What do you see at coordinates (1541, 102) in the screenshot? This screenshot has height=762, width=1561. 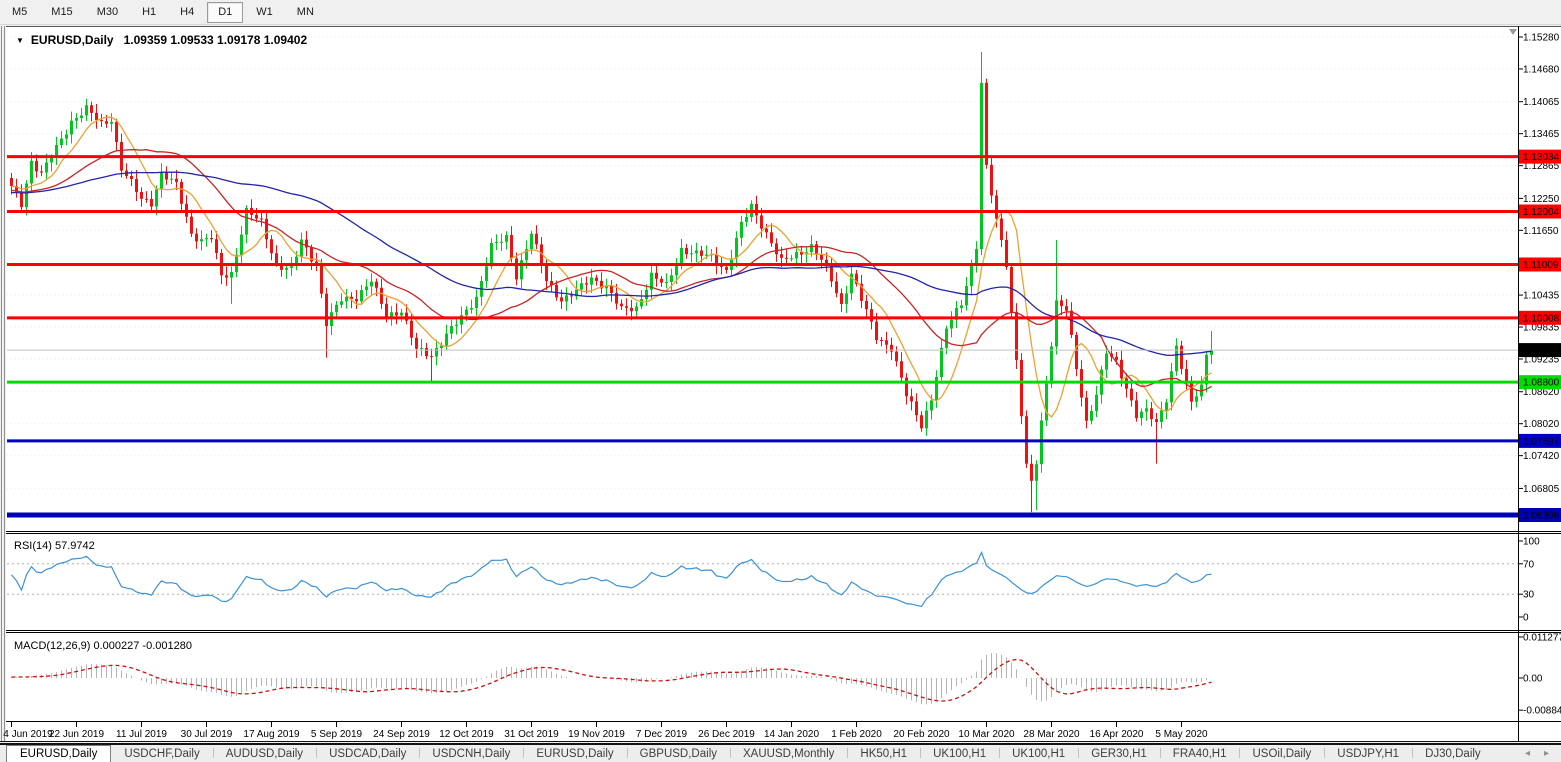 I see `price-axis-label: 1.14065` at bounding box center [1541, 102].